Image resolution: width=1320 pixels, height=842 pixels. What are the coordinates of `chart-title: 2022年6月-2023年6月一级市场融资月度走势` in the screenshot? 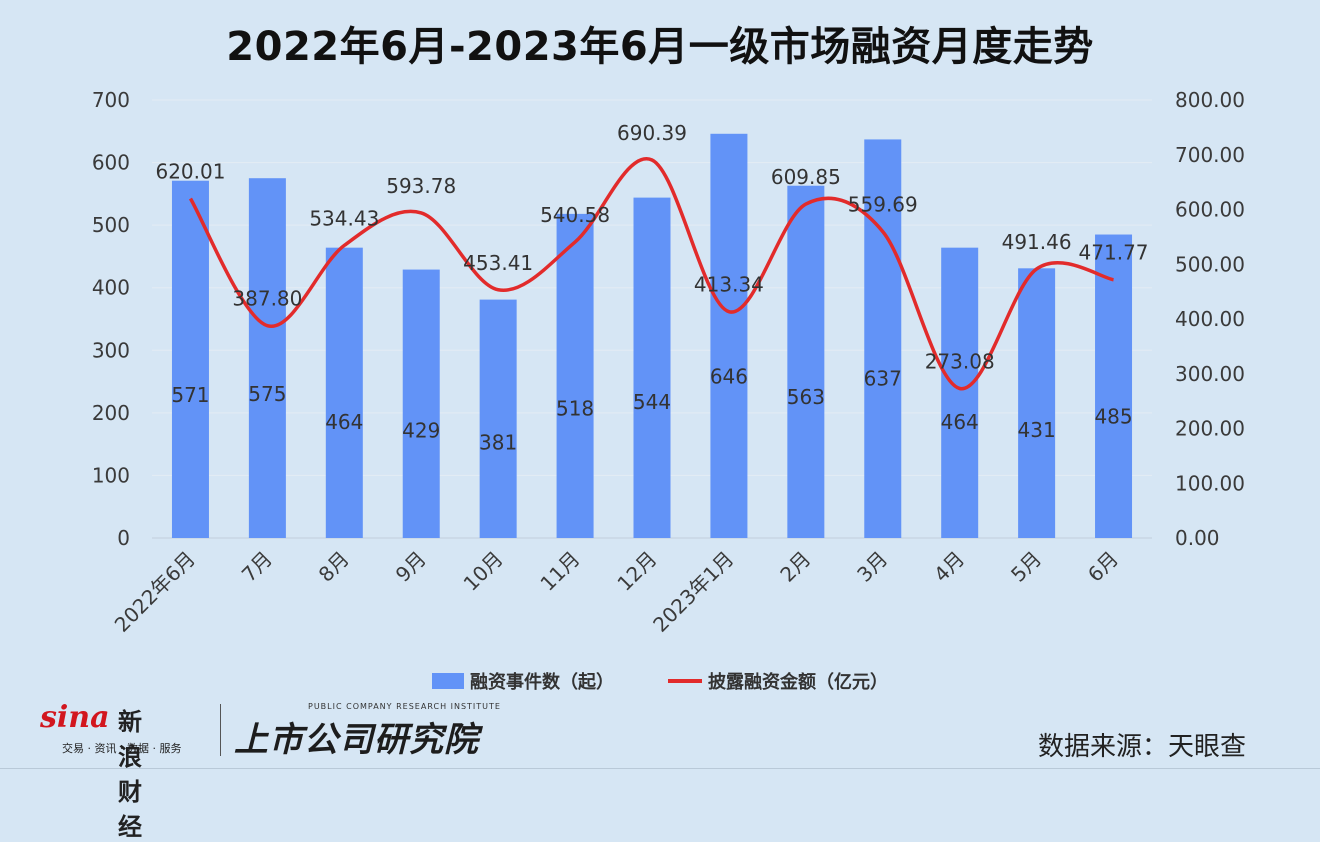 It's located at (660, 47).